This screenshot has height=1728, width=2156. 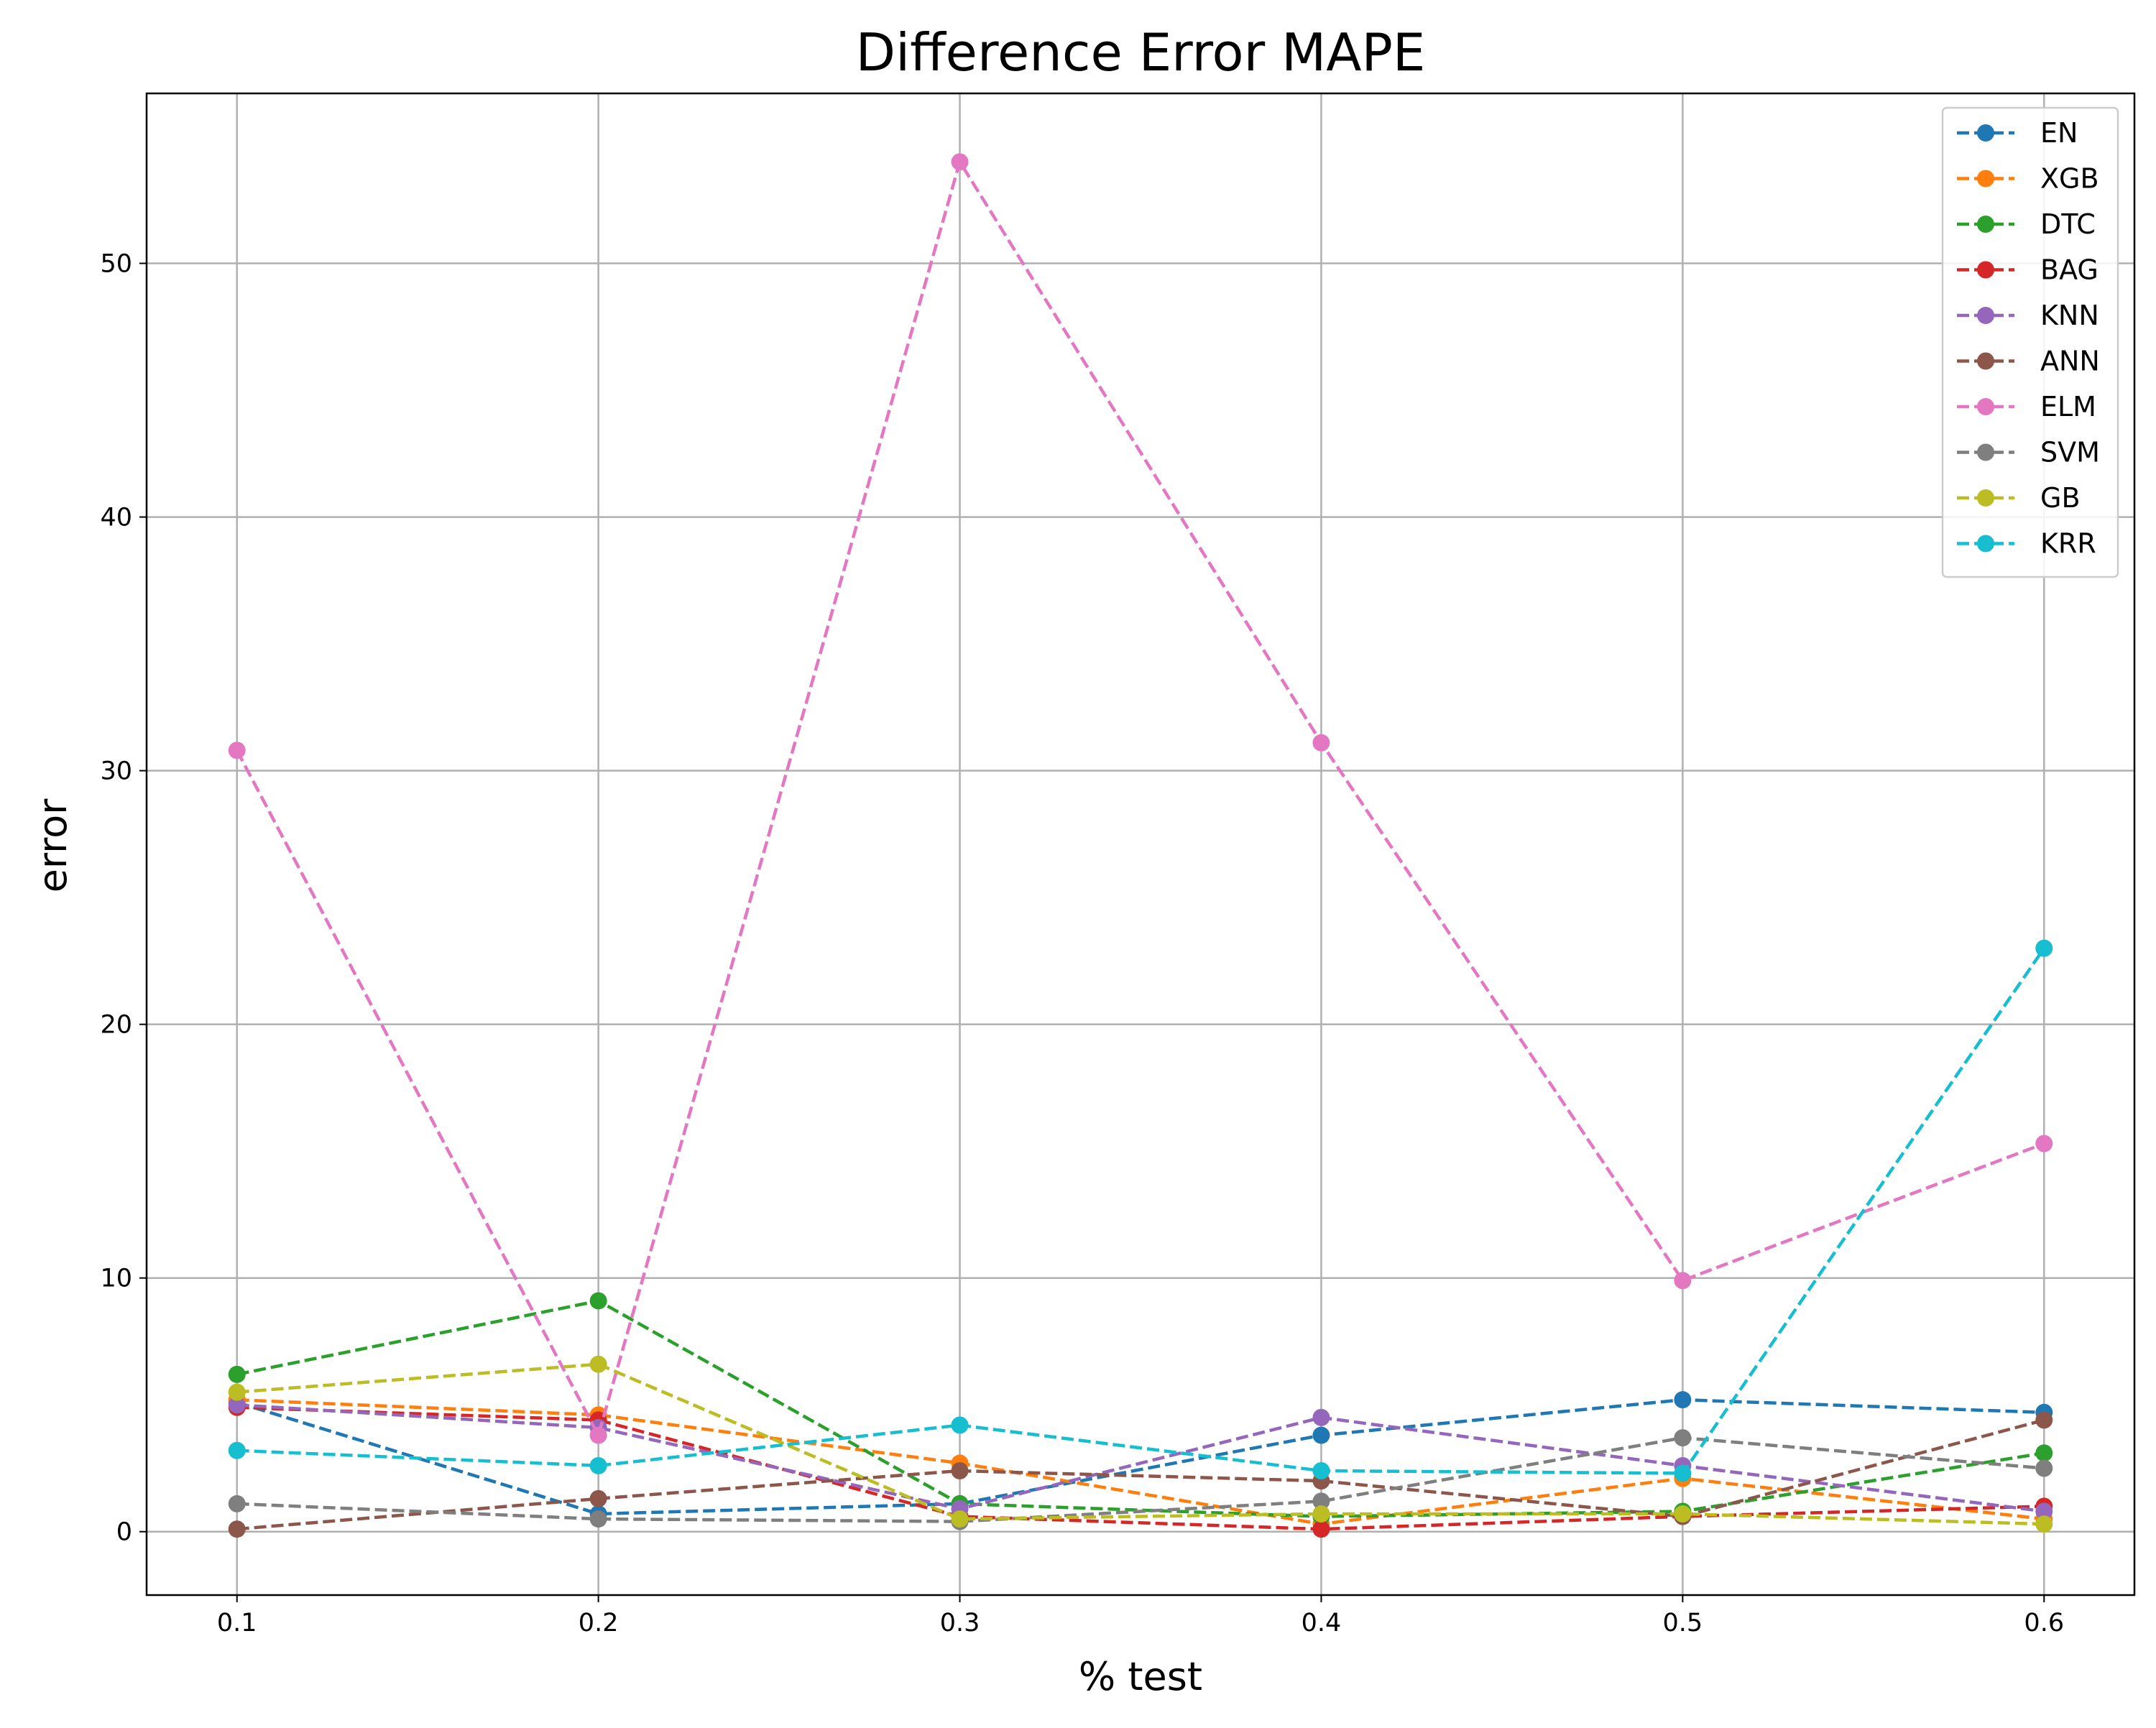 I want to click on x-axis-title: % test, so click(x=1140, y=1677).